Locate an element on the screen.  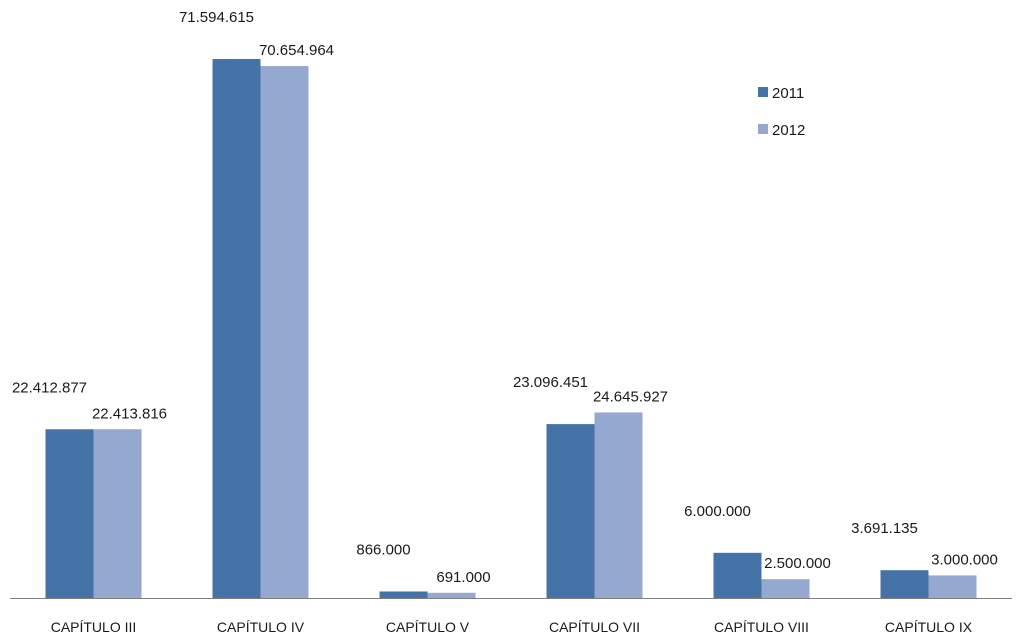
data-label-2011-6: 3.691.135 is located at coordinates (884, 528).